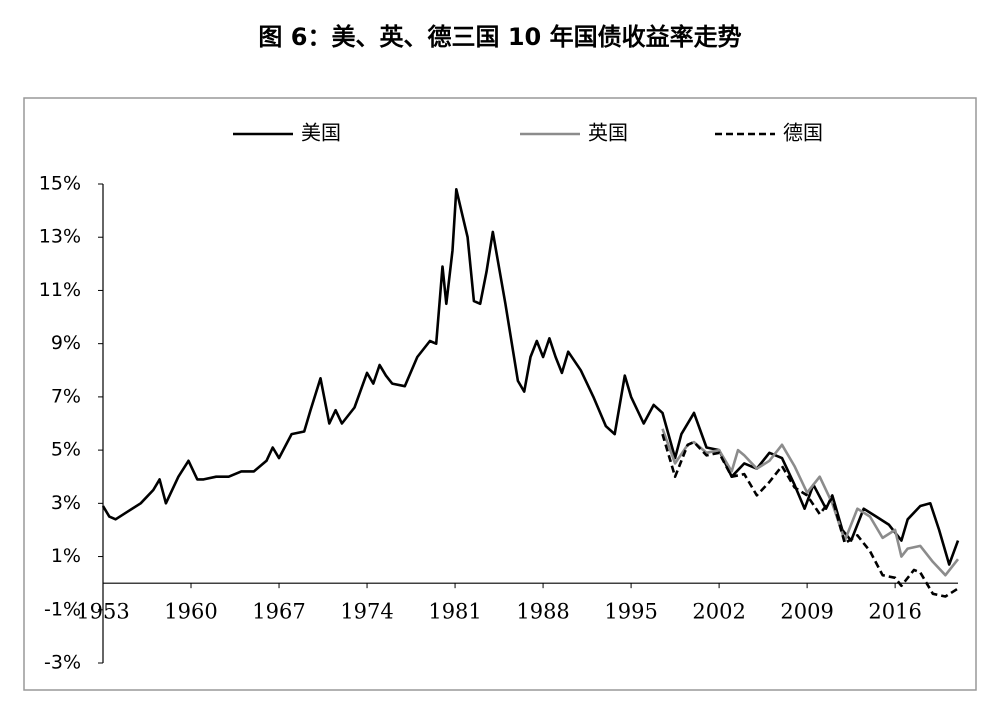 The height and width of the screenshot is (710, 1000). What do you see at coordinates (718, 612) in the screenshot?
I see `x-tick-label: 2002` at bounding box center [718, 612].